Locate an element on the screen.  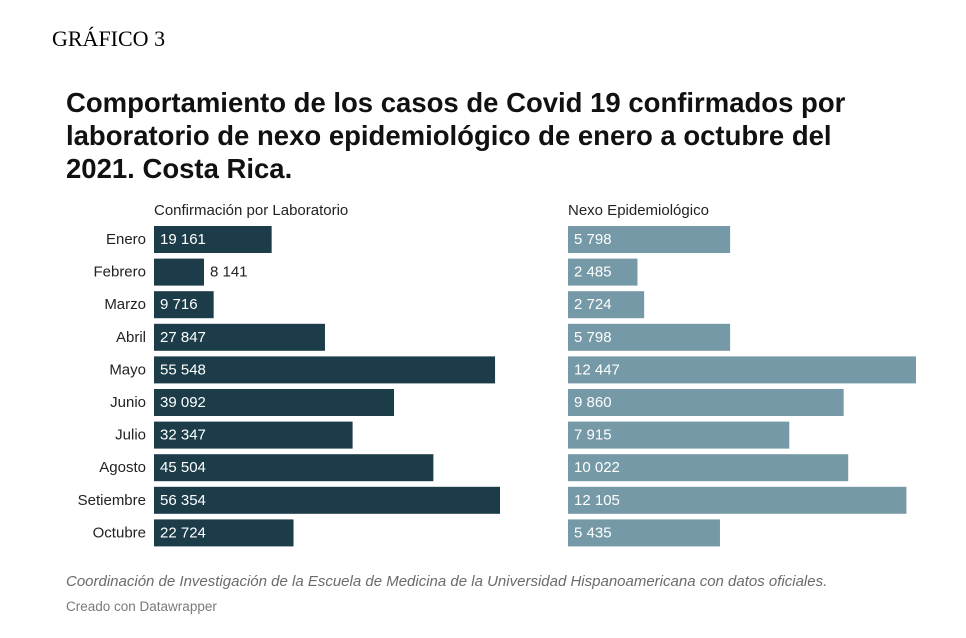
value-label-s1-6: 7 915 is located at coordinates (593, 435).